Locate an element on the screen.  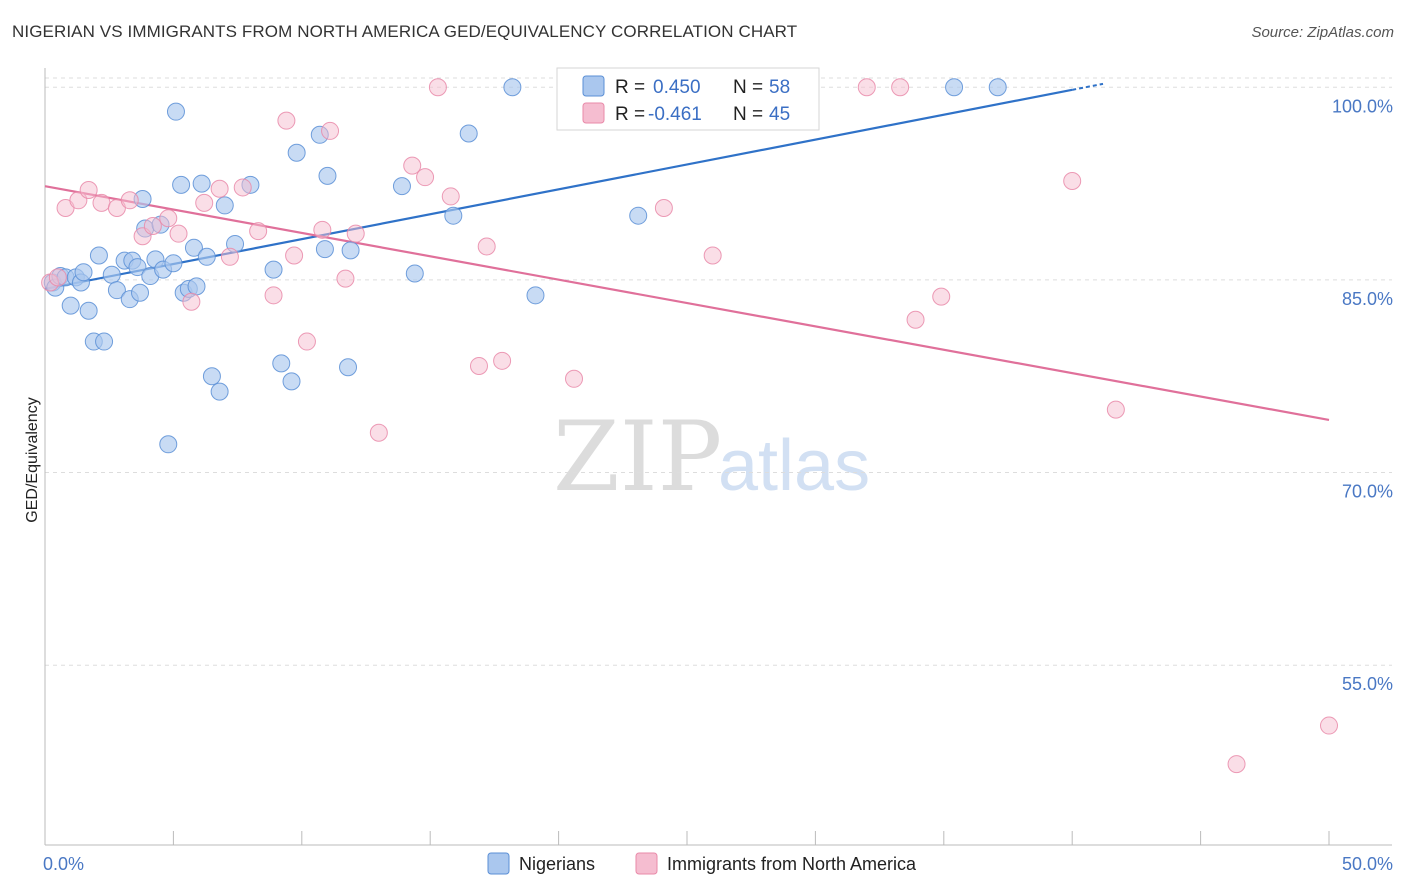
y-tick-label: 55.0% is located at coordinates (1367, 684).